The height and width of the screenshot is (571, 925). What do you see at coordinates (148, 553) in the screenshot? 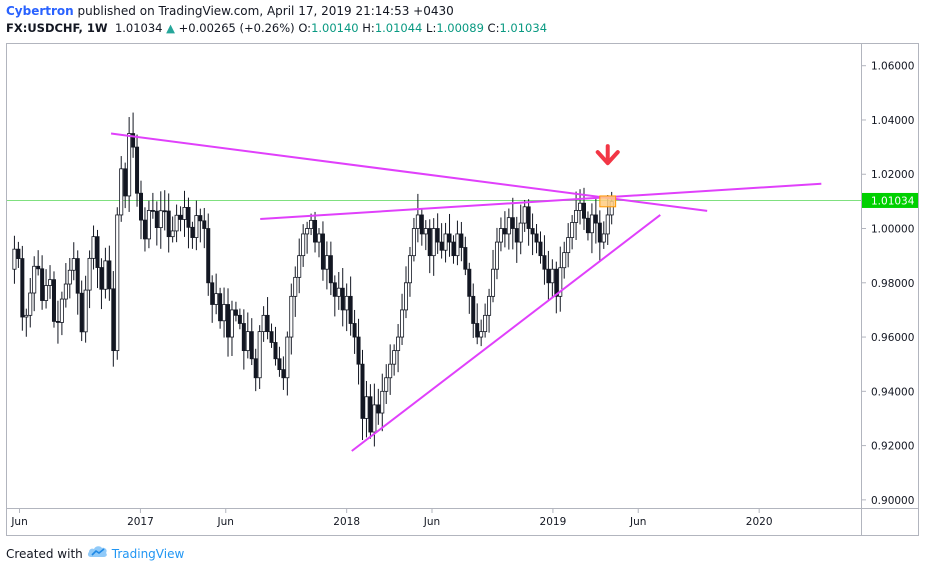
I see `tradingview-link: TradingView` at bounding box center [148, 553].